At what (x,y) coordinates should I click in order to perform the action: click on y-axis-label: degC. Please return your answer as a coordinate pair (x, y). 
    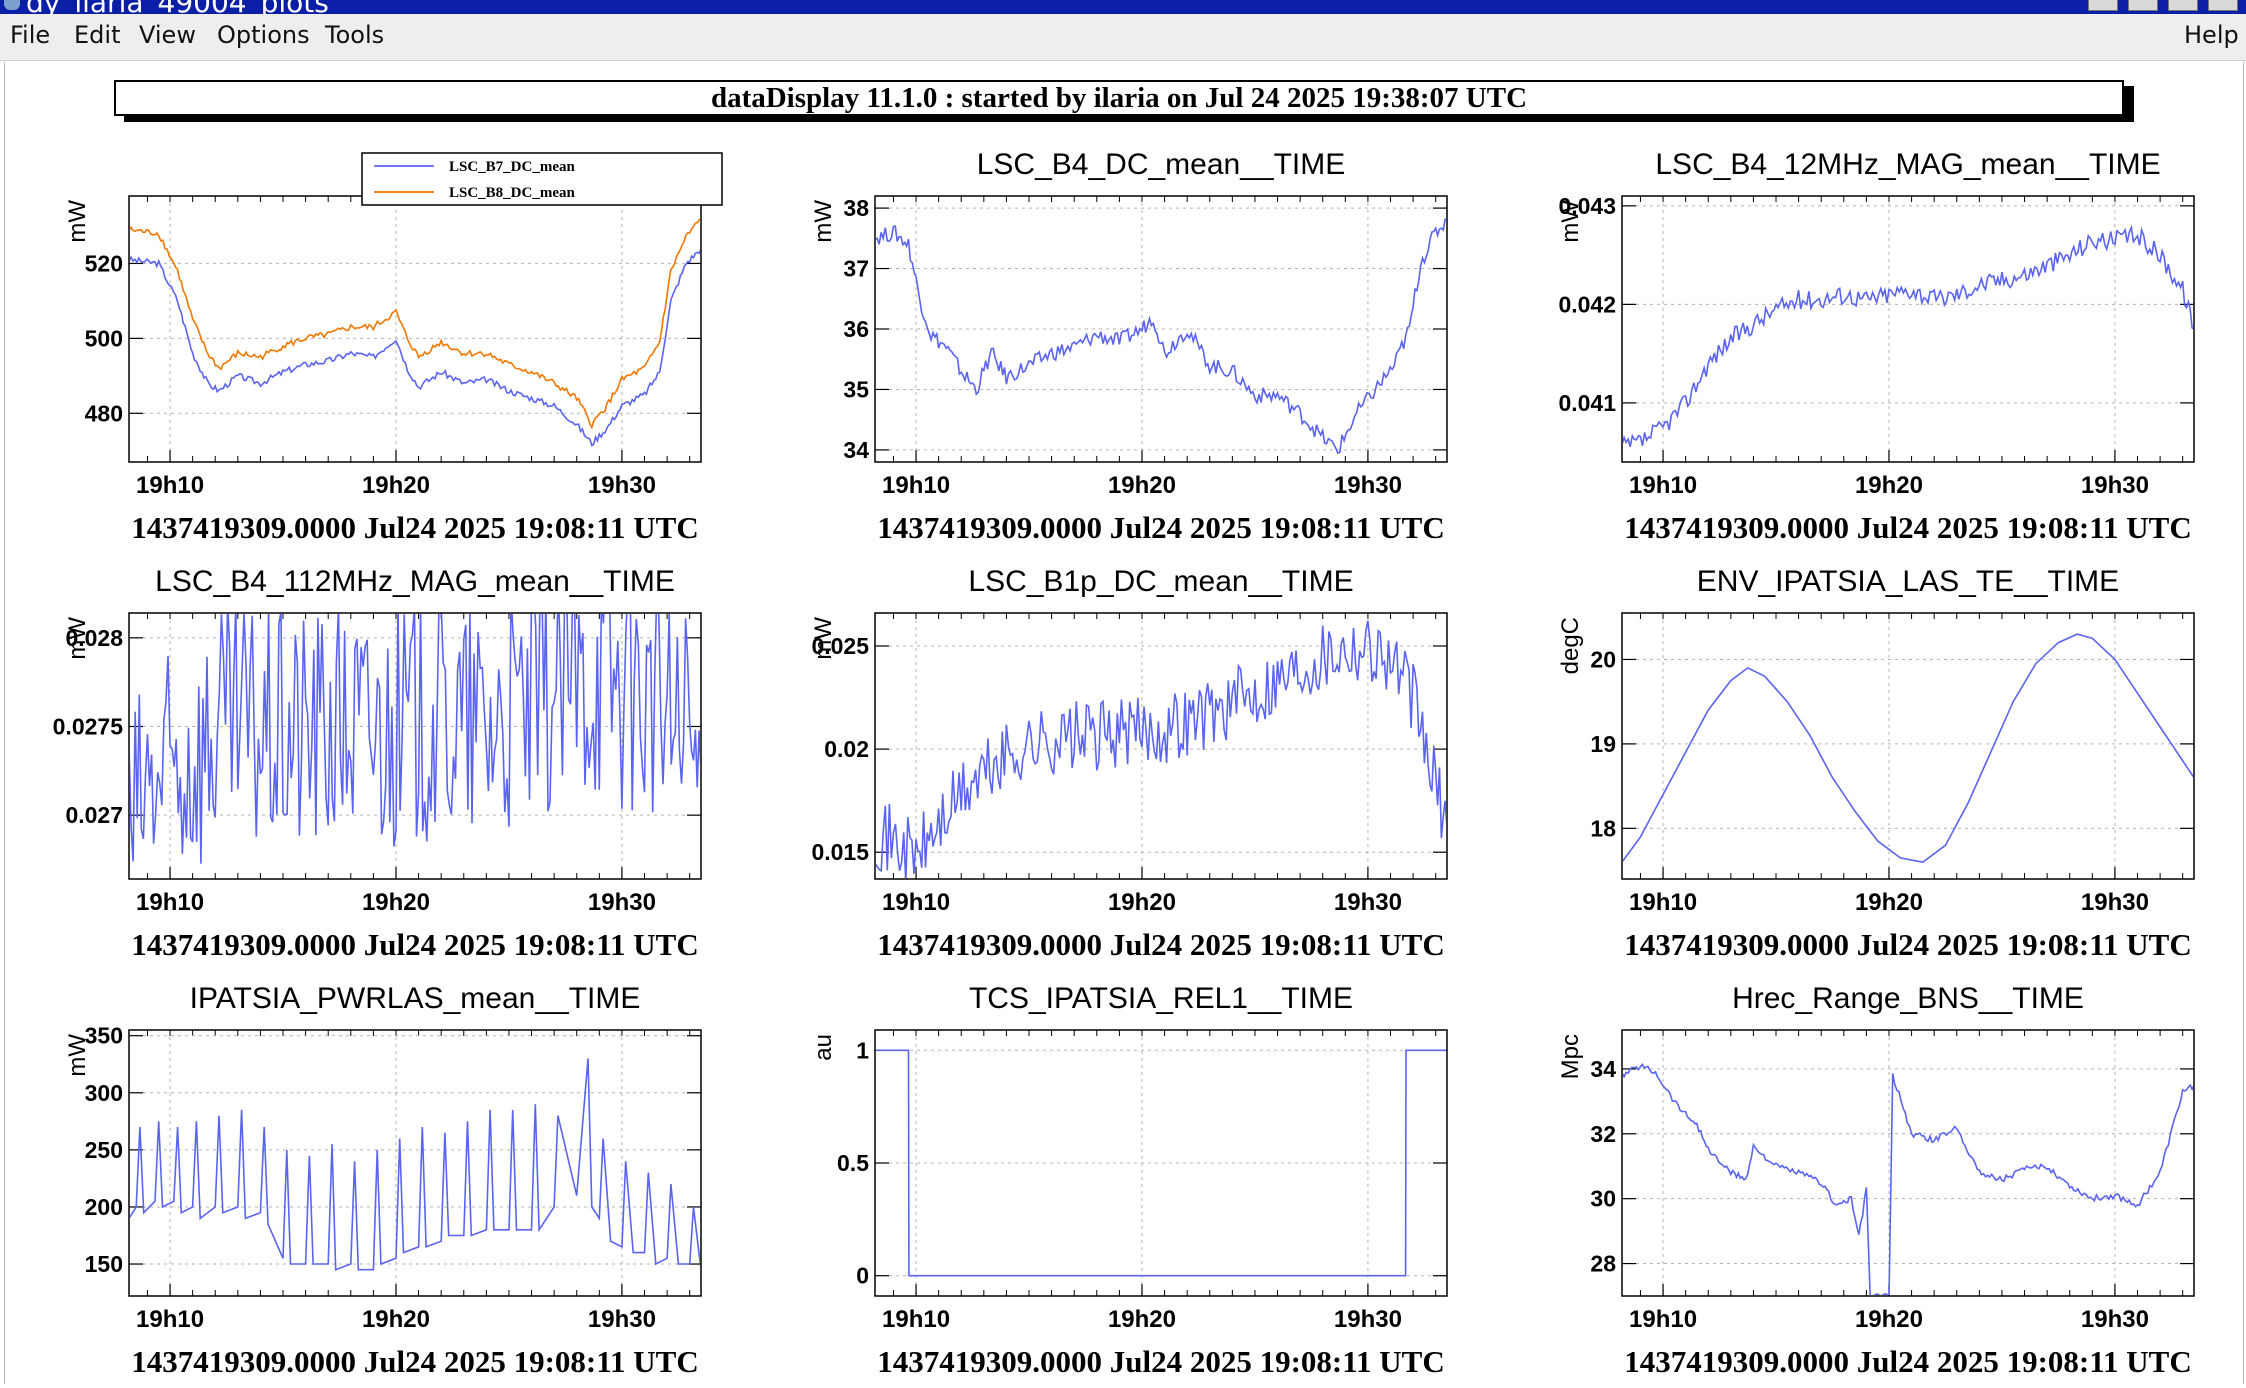
    Looking at the image, I should click on (1570, 645).